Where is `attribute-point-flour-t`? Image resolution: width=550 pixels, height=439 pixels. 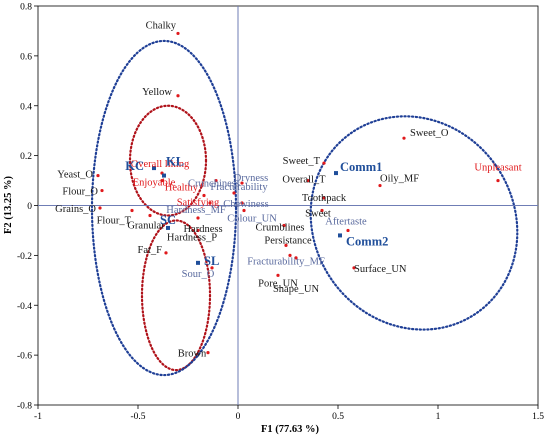 attribute-point-flour-t is located at coordinates (132, 210).